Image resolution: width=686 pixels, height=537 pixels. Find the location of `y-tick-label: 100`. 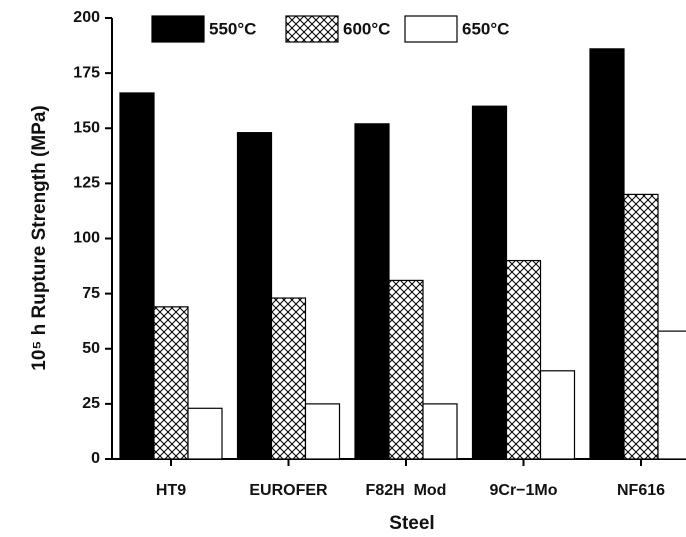

y-tick-label: 100 is located at coordinates (86, 238).